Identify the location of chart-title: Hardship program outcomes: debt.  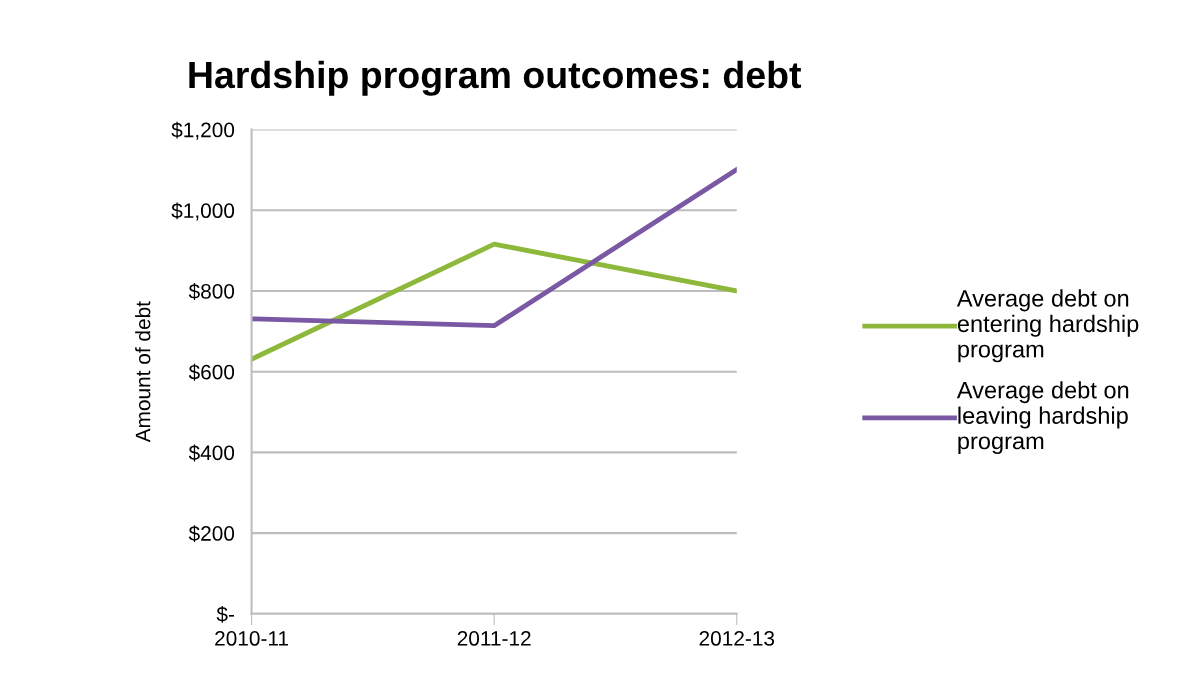
(495, 78).